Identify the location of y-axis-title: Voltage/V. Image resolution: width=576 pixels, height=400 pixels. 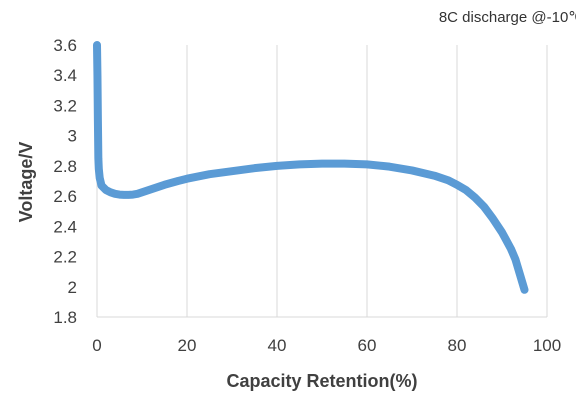
(26, 182).